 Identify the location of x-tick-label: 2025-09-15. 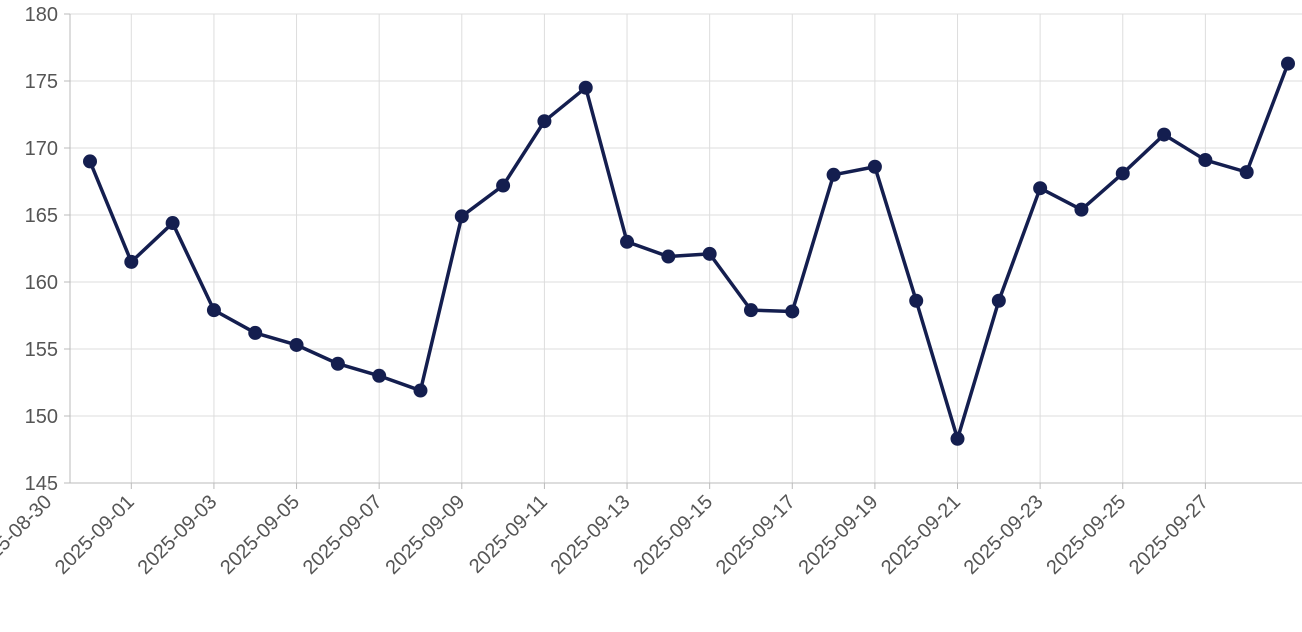
(673, 535).